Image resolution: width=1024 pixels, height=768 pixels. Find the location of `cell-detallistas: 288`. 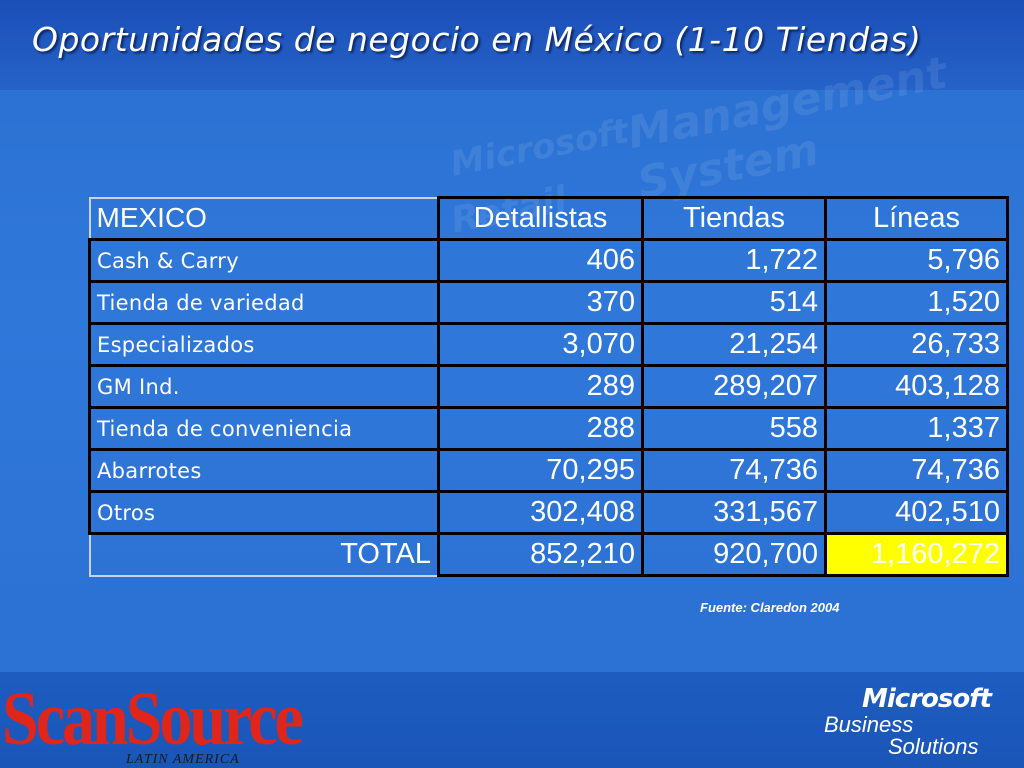

cell-detallistas: 288 is located at coordinates (540, 428).